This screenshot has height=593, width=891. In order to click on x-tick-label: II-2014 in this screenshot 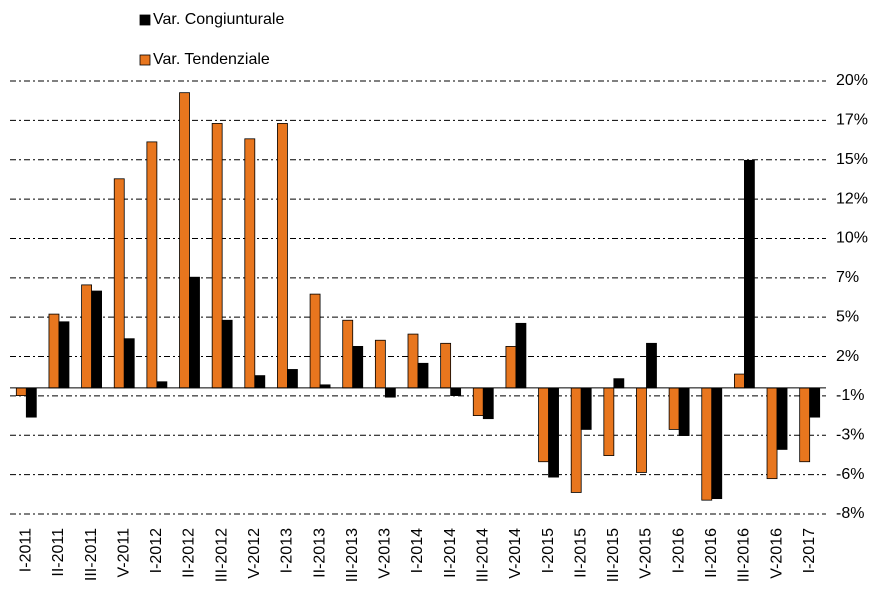, I will do `click(450, 553)`.